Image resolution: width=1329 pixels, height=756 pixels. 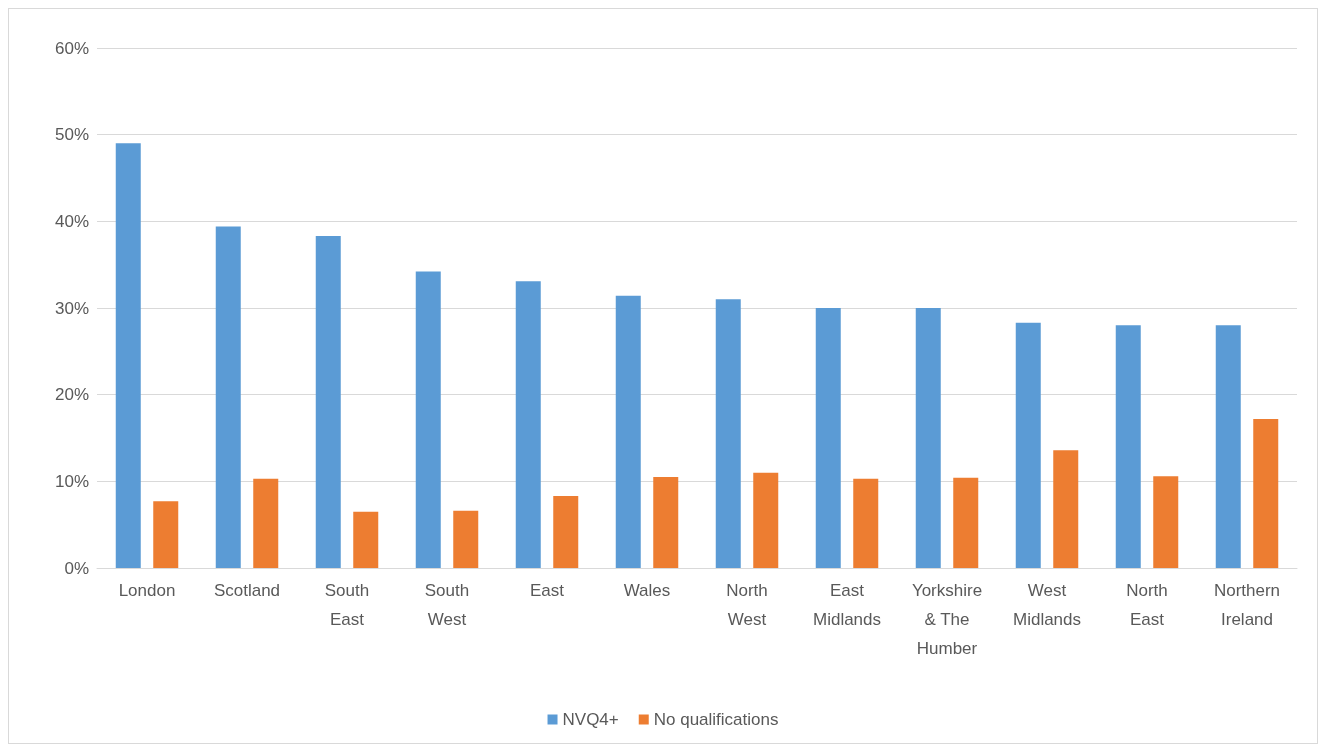 What do you see at coordinates (1147, 605) in the screenshot?
I see `x-tick-label: North East` at bounding box center [1147, 605].